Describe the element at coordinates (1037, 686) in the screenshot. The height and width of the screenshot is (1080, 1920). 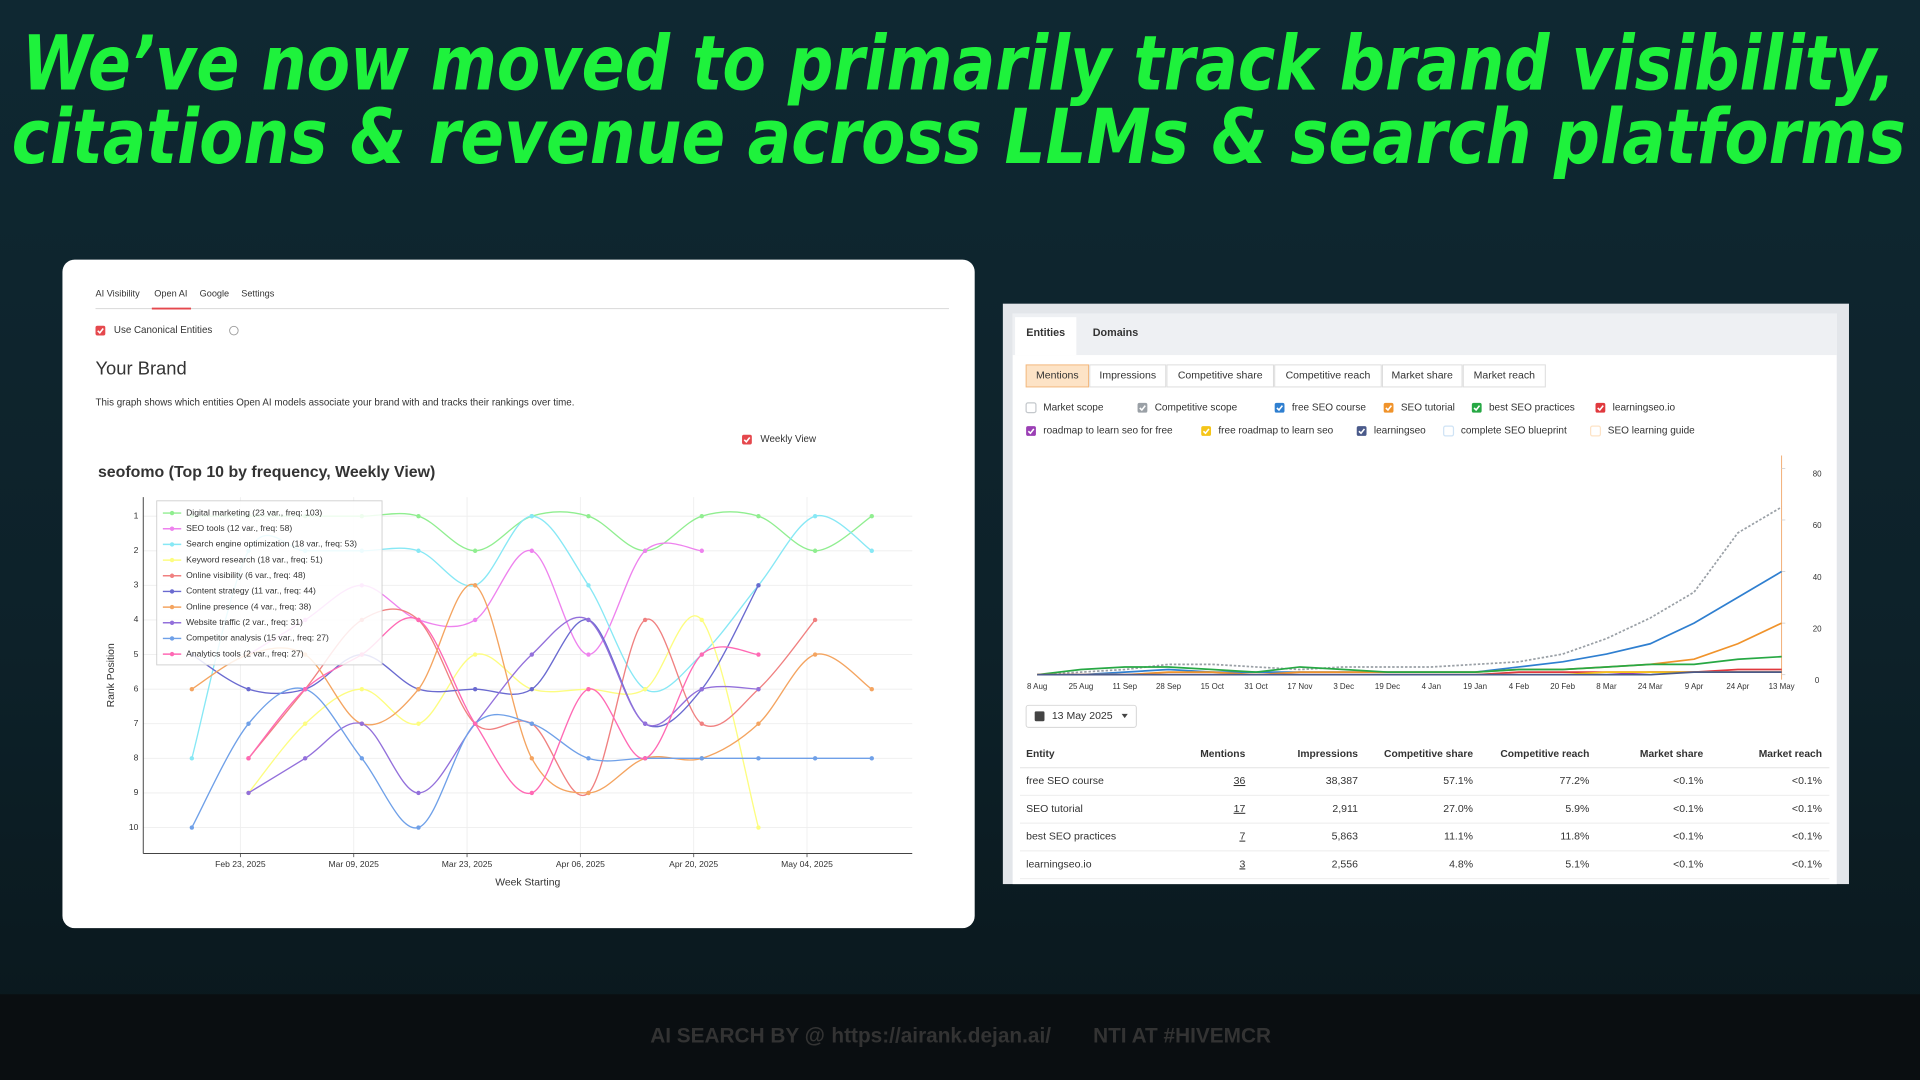
I see `x-tick-label: 8 Aug` at that location.